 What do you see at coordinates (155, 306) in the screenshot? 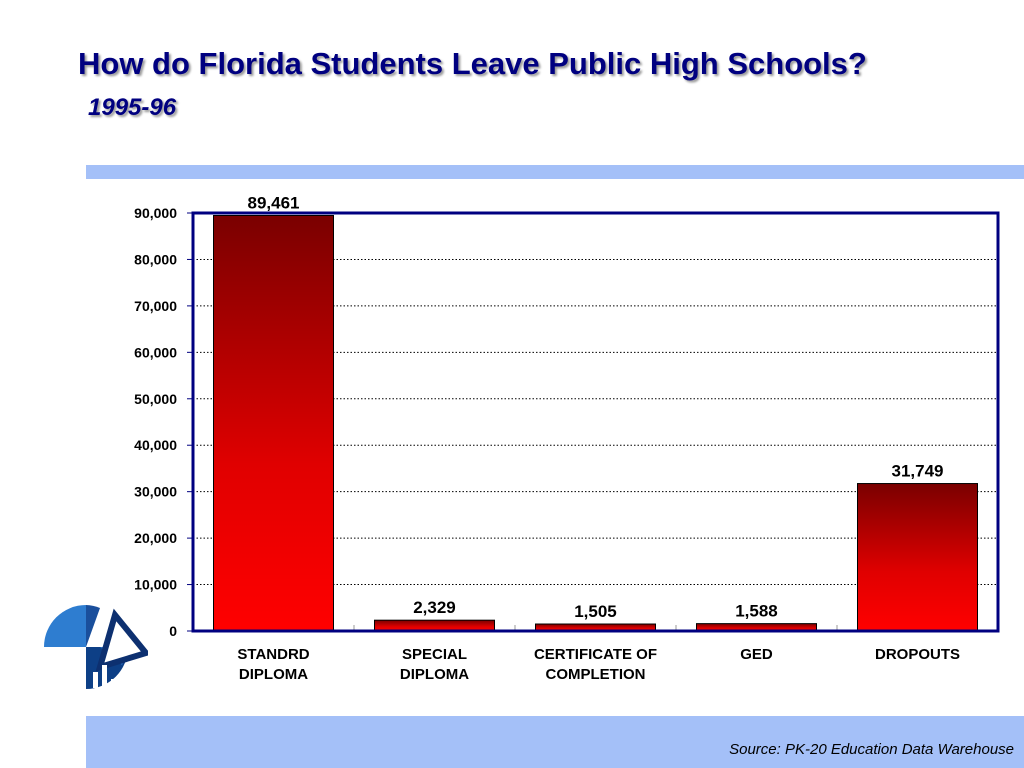
I see `y-tick-label: 70,000` at bounding box center [155, 306].